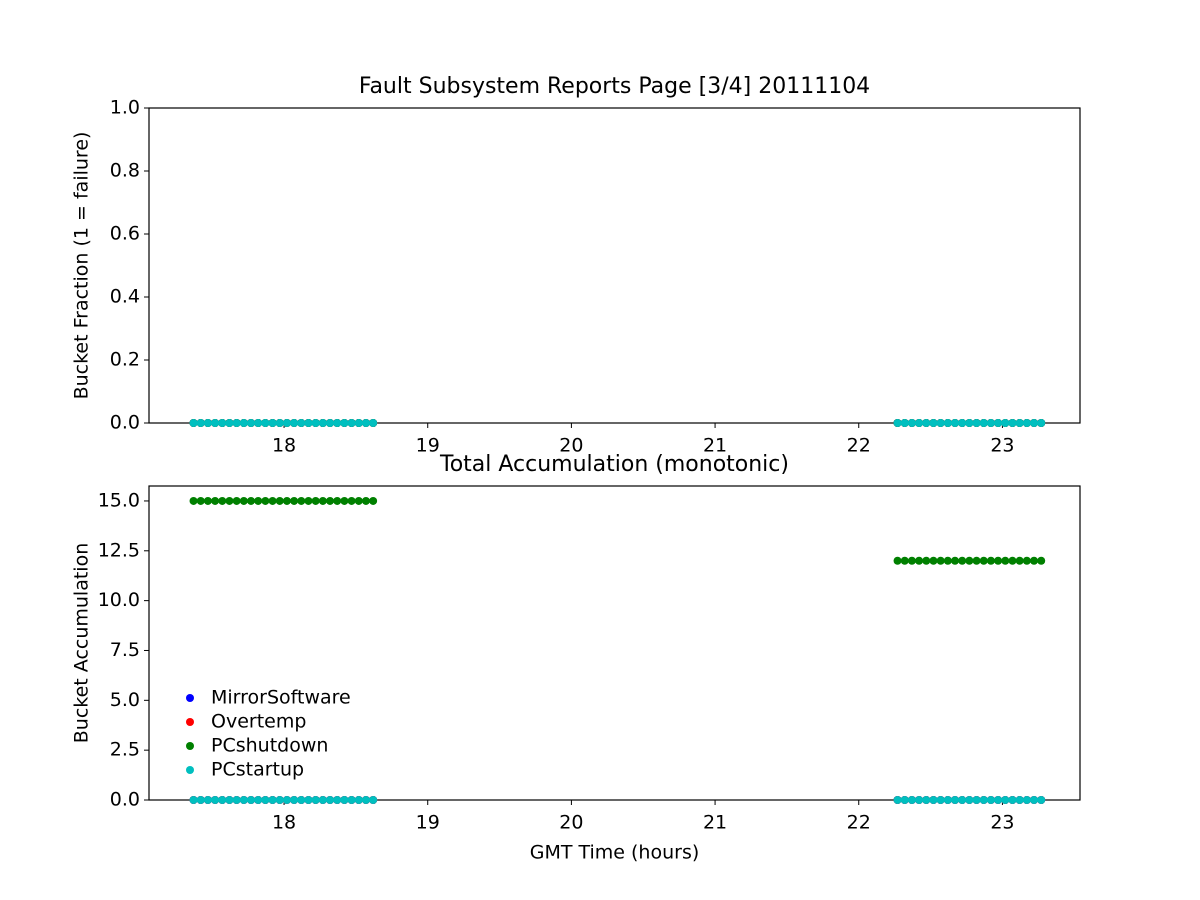 Image resolution: width=1200 pixels, height=900 pixels. Describe the element at coordinates (125, 171) in the screenshot. I see `y-tick-label: 0.8` at that location.